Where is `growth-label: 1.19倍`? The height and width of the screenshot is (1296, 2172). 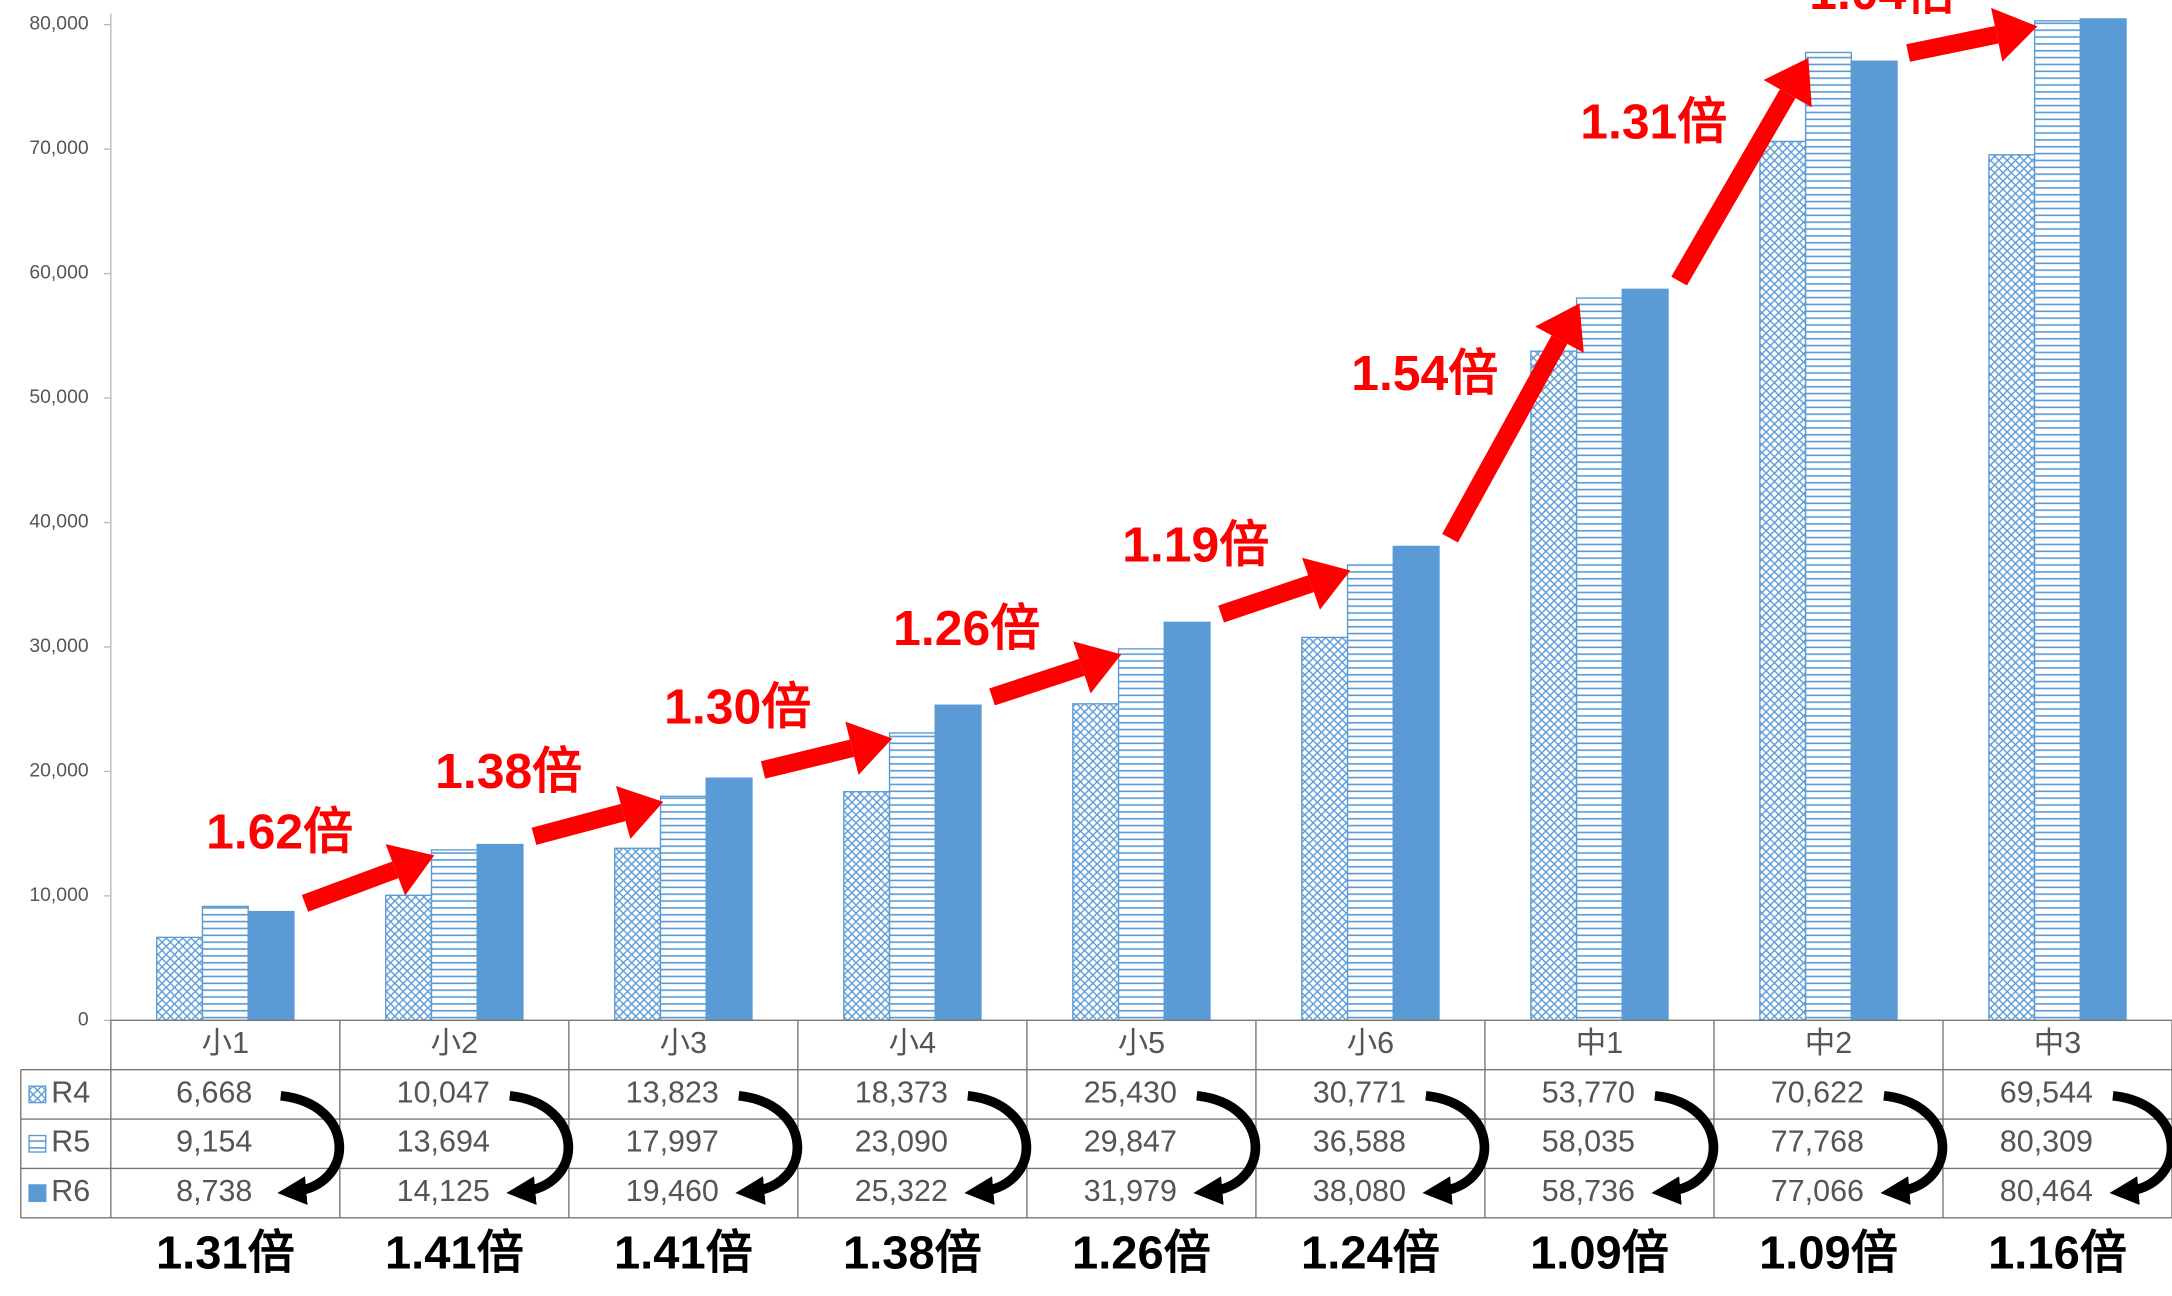
growth-label: 1.19倍 is located at coordinates (1195, 545).